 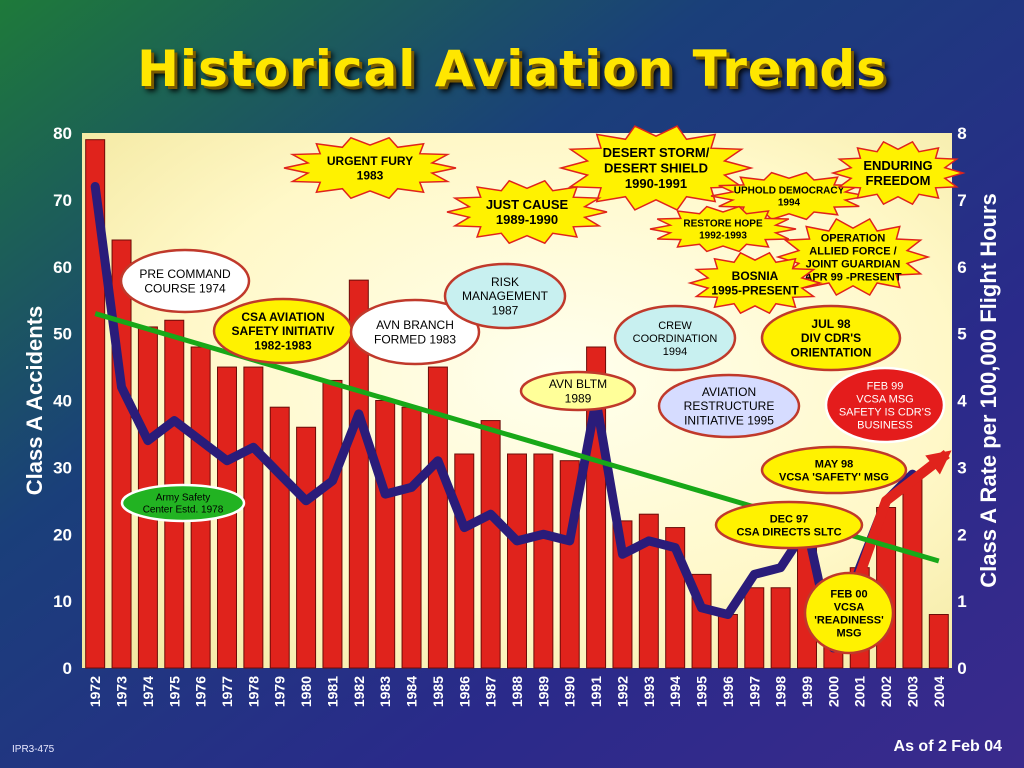 What do you see at coordinates (947, 746) in the screenshot?
I see `as-of-date: As of 2 Feb 04` at bounding box center [947, 746].